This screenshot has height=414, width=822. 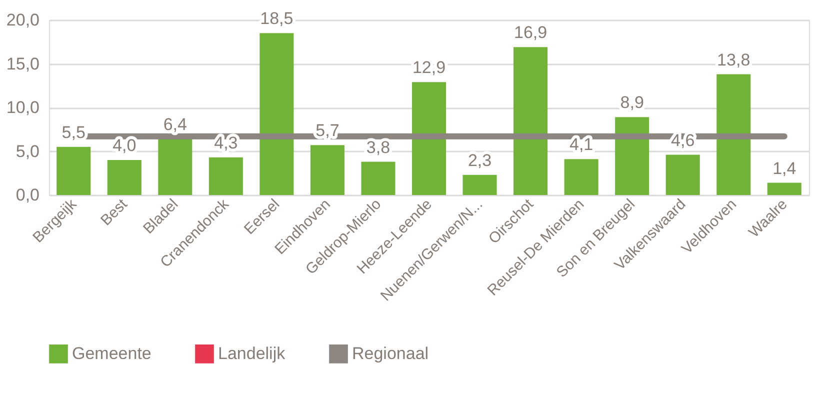 I want to click on data-label: 6,4, so click(x=175, y=124).